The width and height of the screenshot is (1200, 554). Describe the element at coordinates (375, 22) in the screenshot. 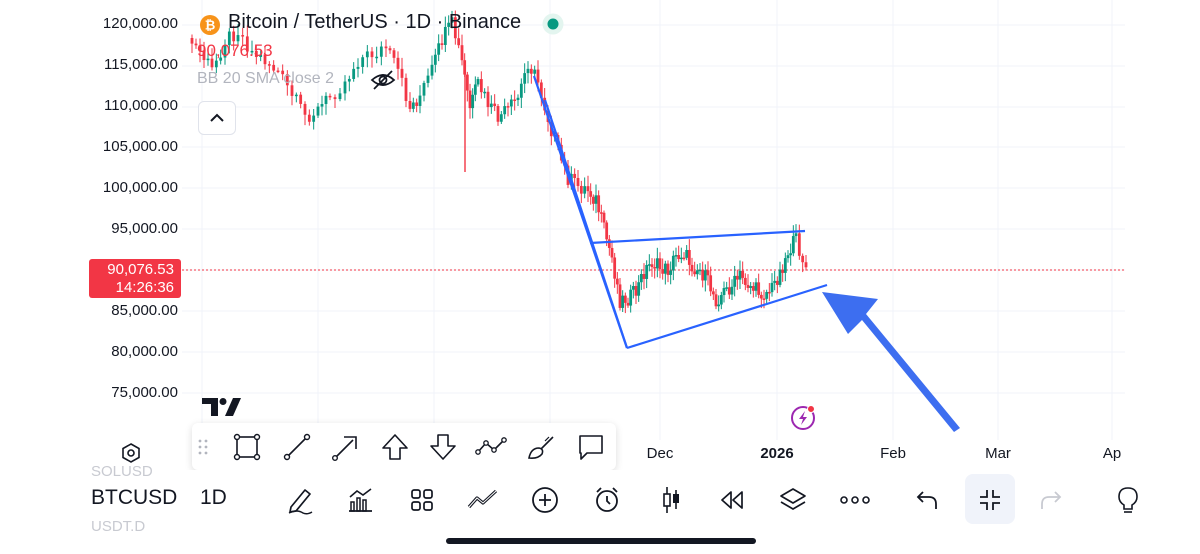

I see `symbol-title: Bitcoin / TetherUS · 1D · Binance` at that location.